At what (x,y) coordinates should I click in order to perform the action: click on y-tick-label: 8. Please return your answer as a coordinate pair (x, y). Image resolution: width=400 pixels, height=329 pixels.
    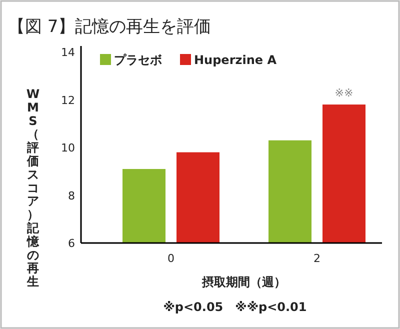
    Looking at the image, I should click on (71, 195).